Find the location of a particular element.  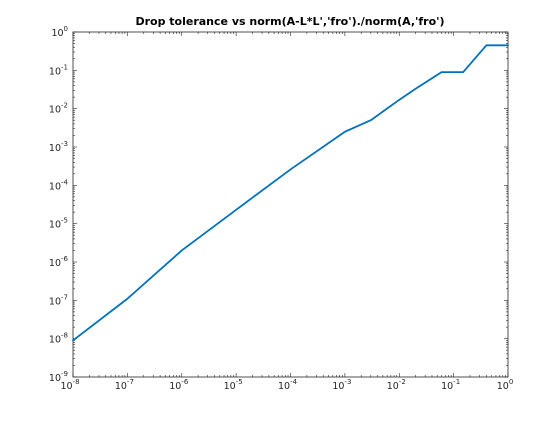

x-tick-label: 10⁻⁶ is located at coordinates (179, 385).